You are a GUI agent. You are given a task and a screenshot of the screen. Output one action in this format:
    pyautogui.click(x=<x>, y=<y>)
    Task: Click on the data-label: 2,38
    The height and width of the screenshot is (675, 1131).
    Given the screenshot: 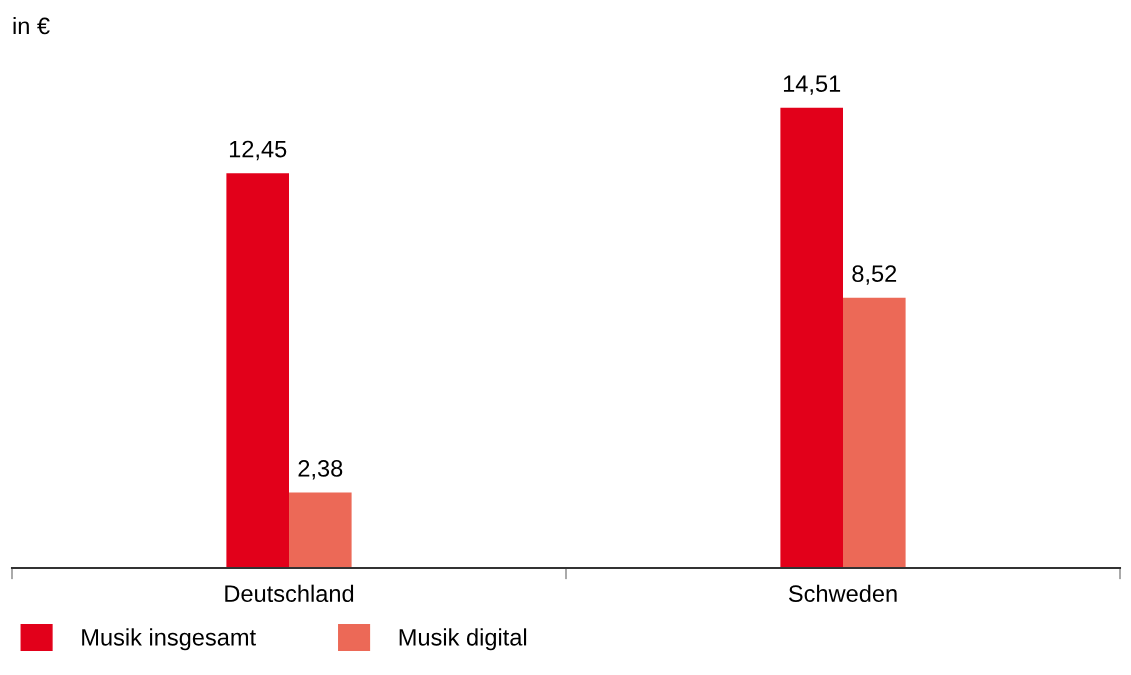 What is the action you would take?
    pyautogui.click(x=320, y=470)
    